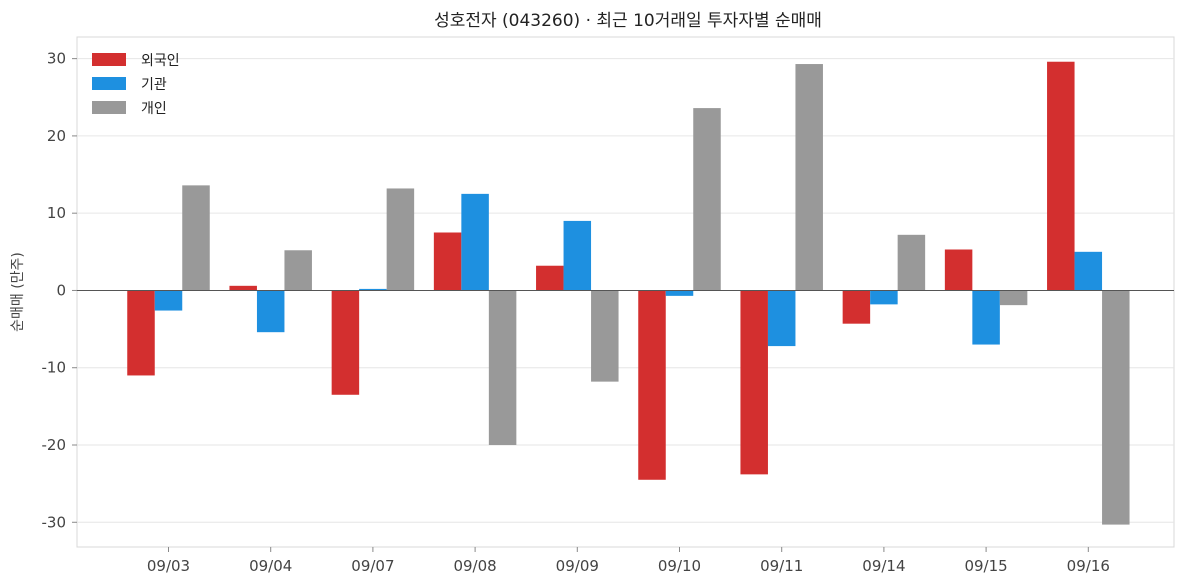  Describe the element at coordinates (577, 566) in the screenshot. I see `x-tick-label: 09/09` at that location.